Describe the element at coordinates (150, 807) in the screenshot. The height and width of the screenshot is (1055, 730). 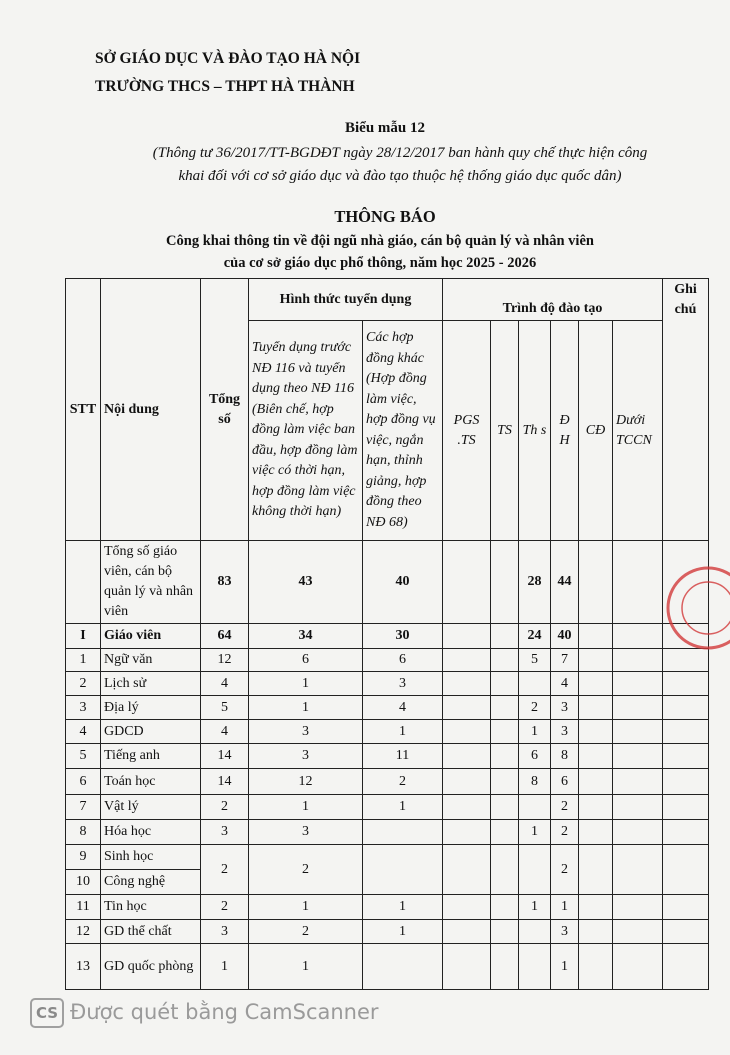
I see `table-cell: Vật lý` at that location.